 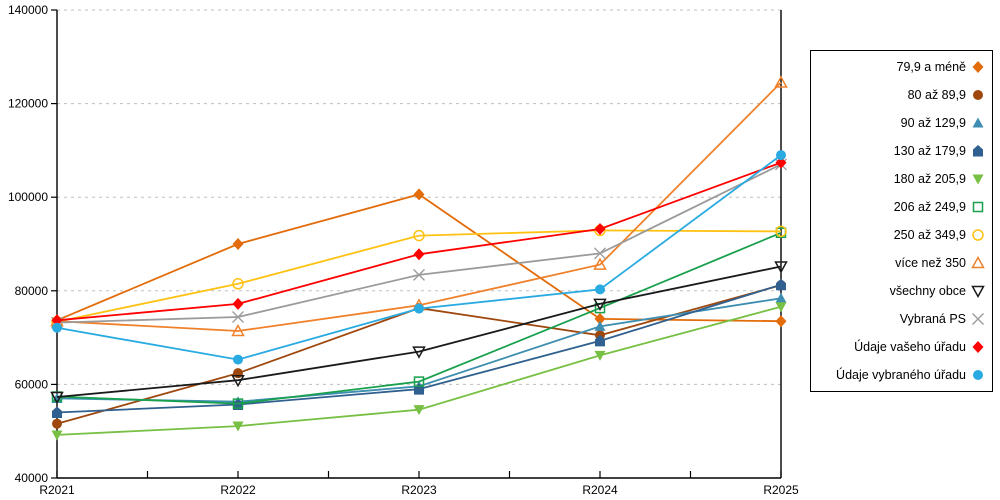 What do you see at coordinates (32, 384) in the screenshot?
I see `y-axis-label: 60000` at bounding box center [32, 384].